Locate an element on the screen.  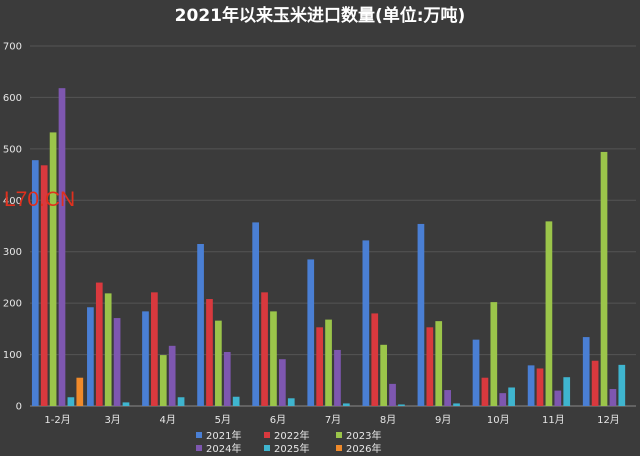
y-tick-label: 500 is located at coordinates (12, 149).